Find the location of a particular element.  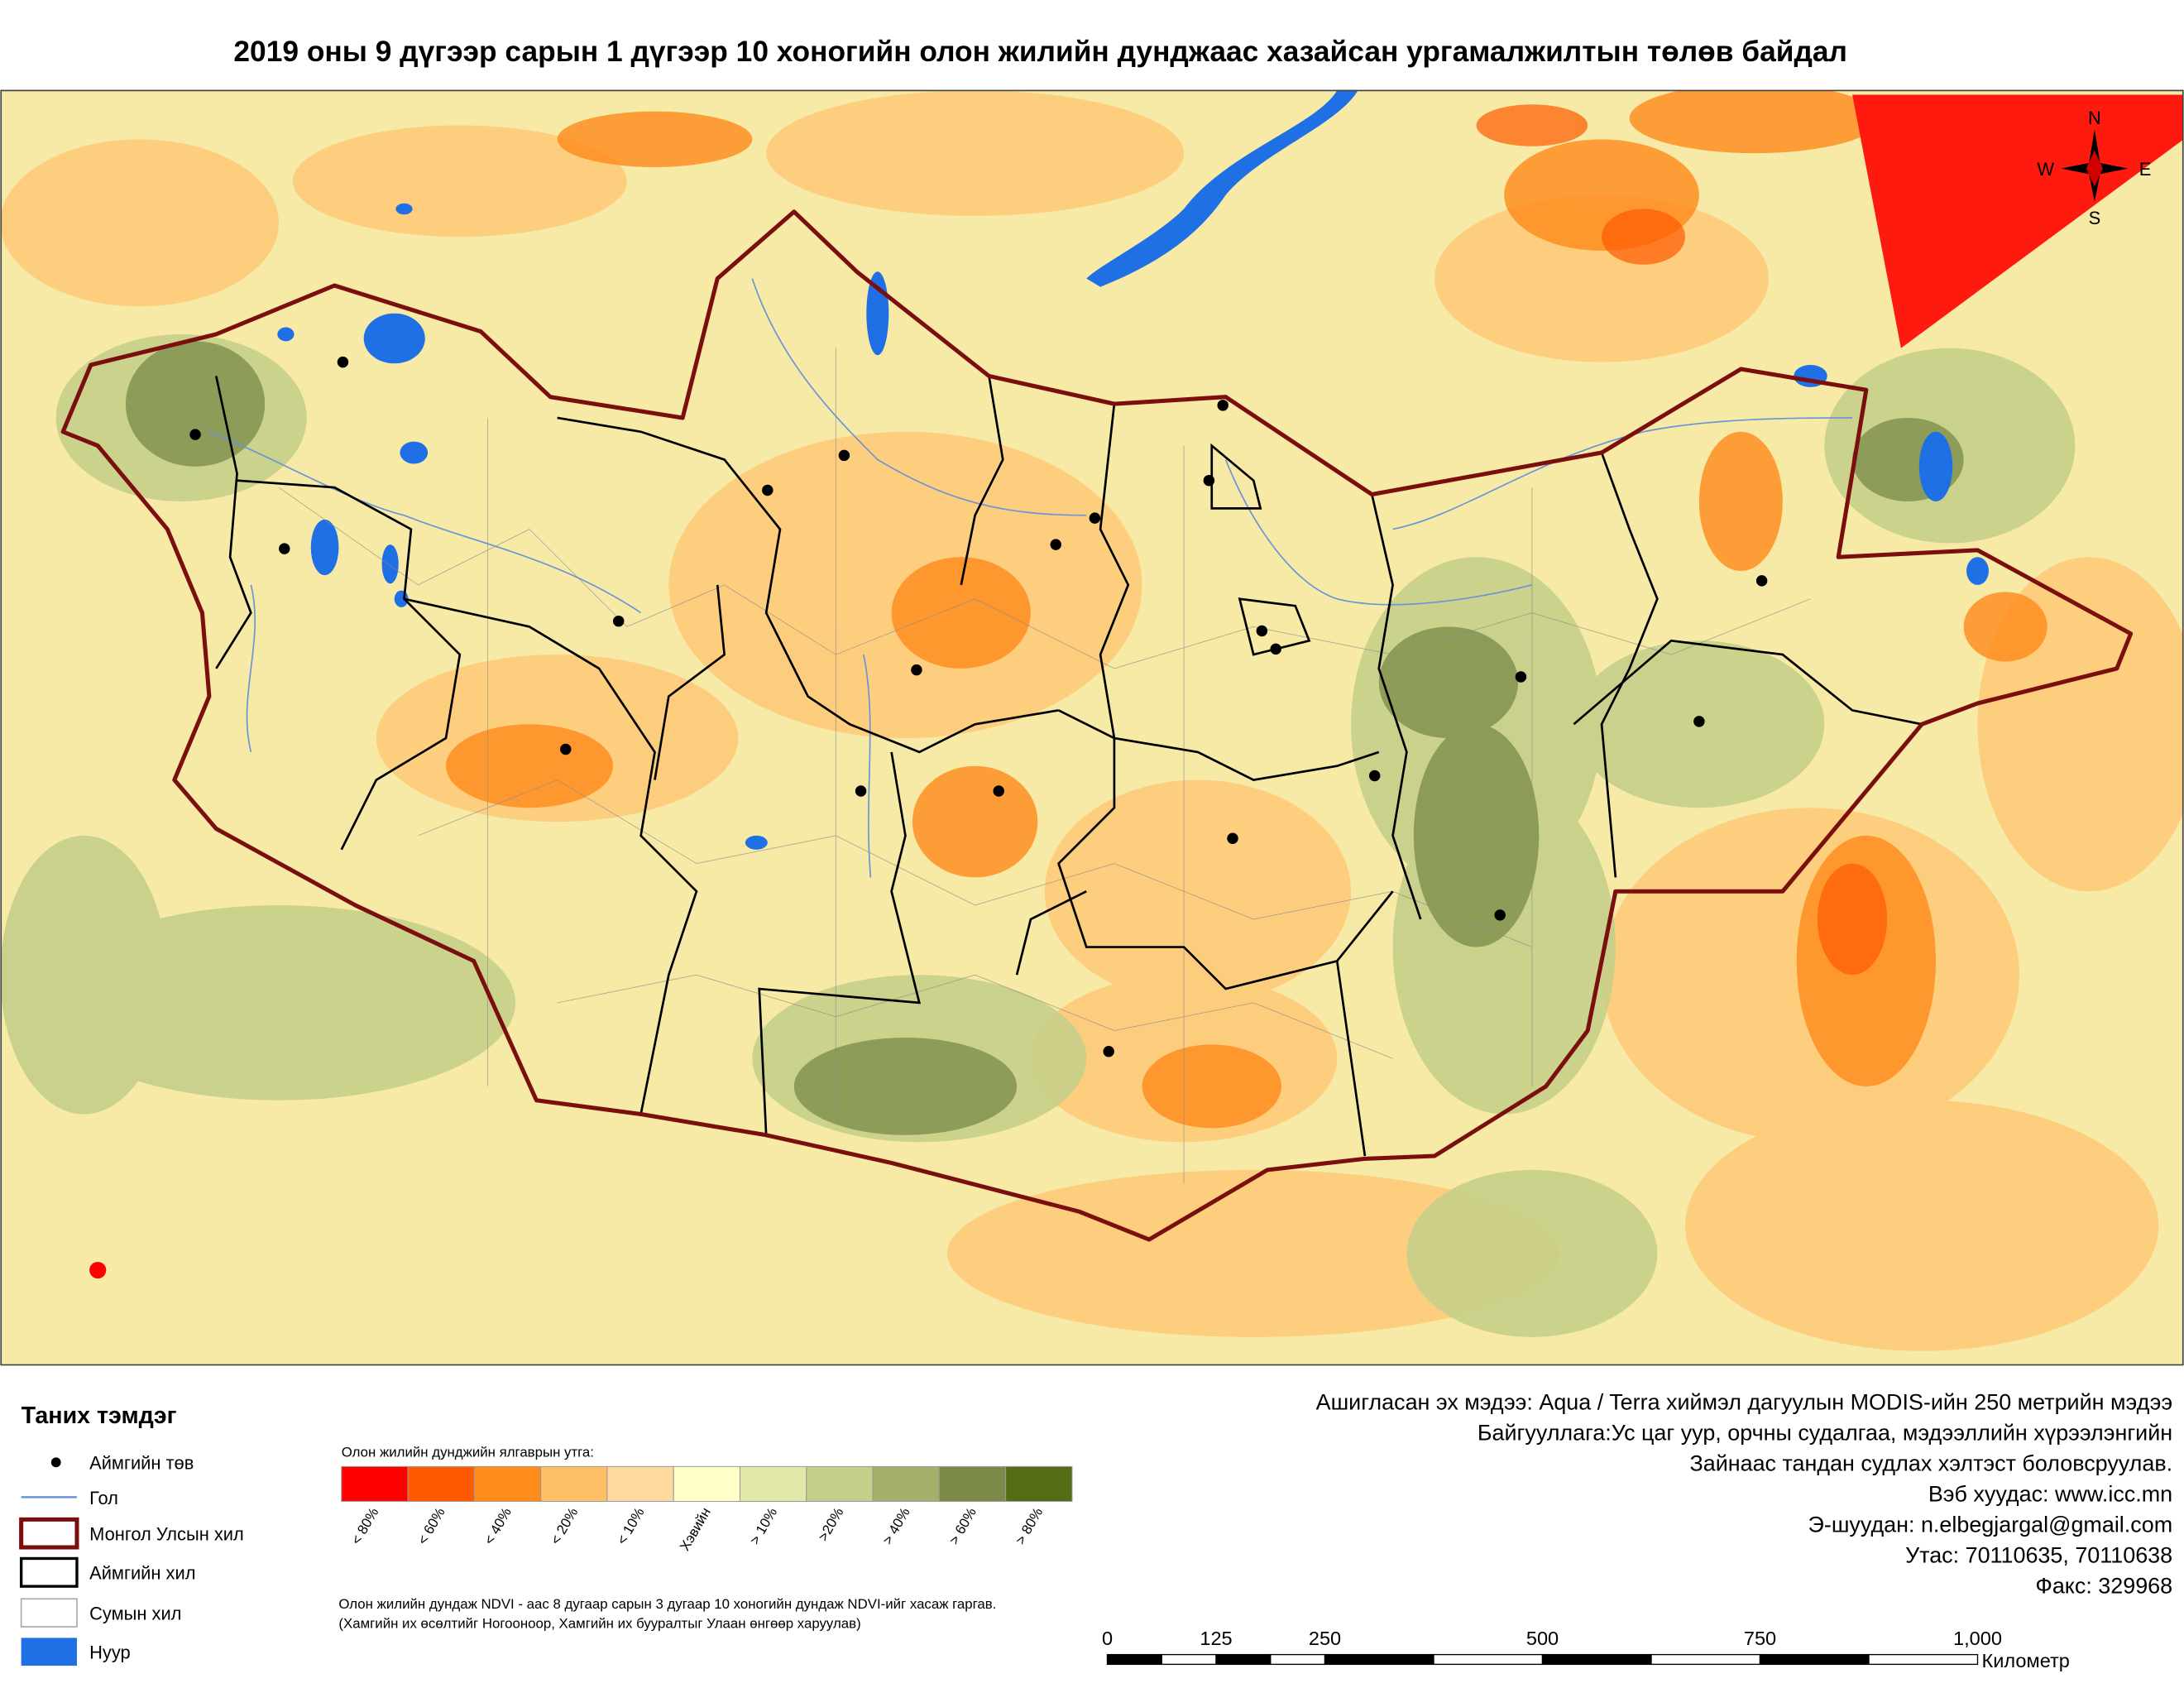

legend-label: Нуур is located at coordinates (110, 1652).